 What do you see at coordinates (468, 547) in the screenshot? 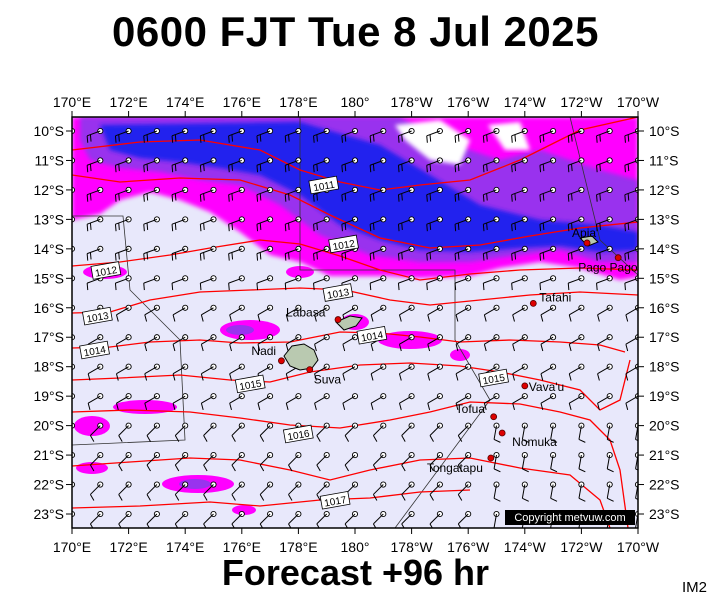
I see `lon-label-bottom: 176°W` at bounding box center [468, 547].